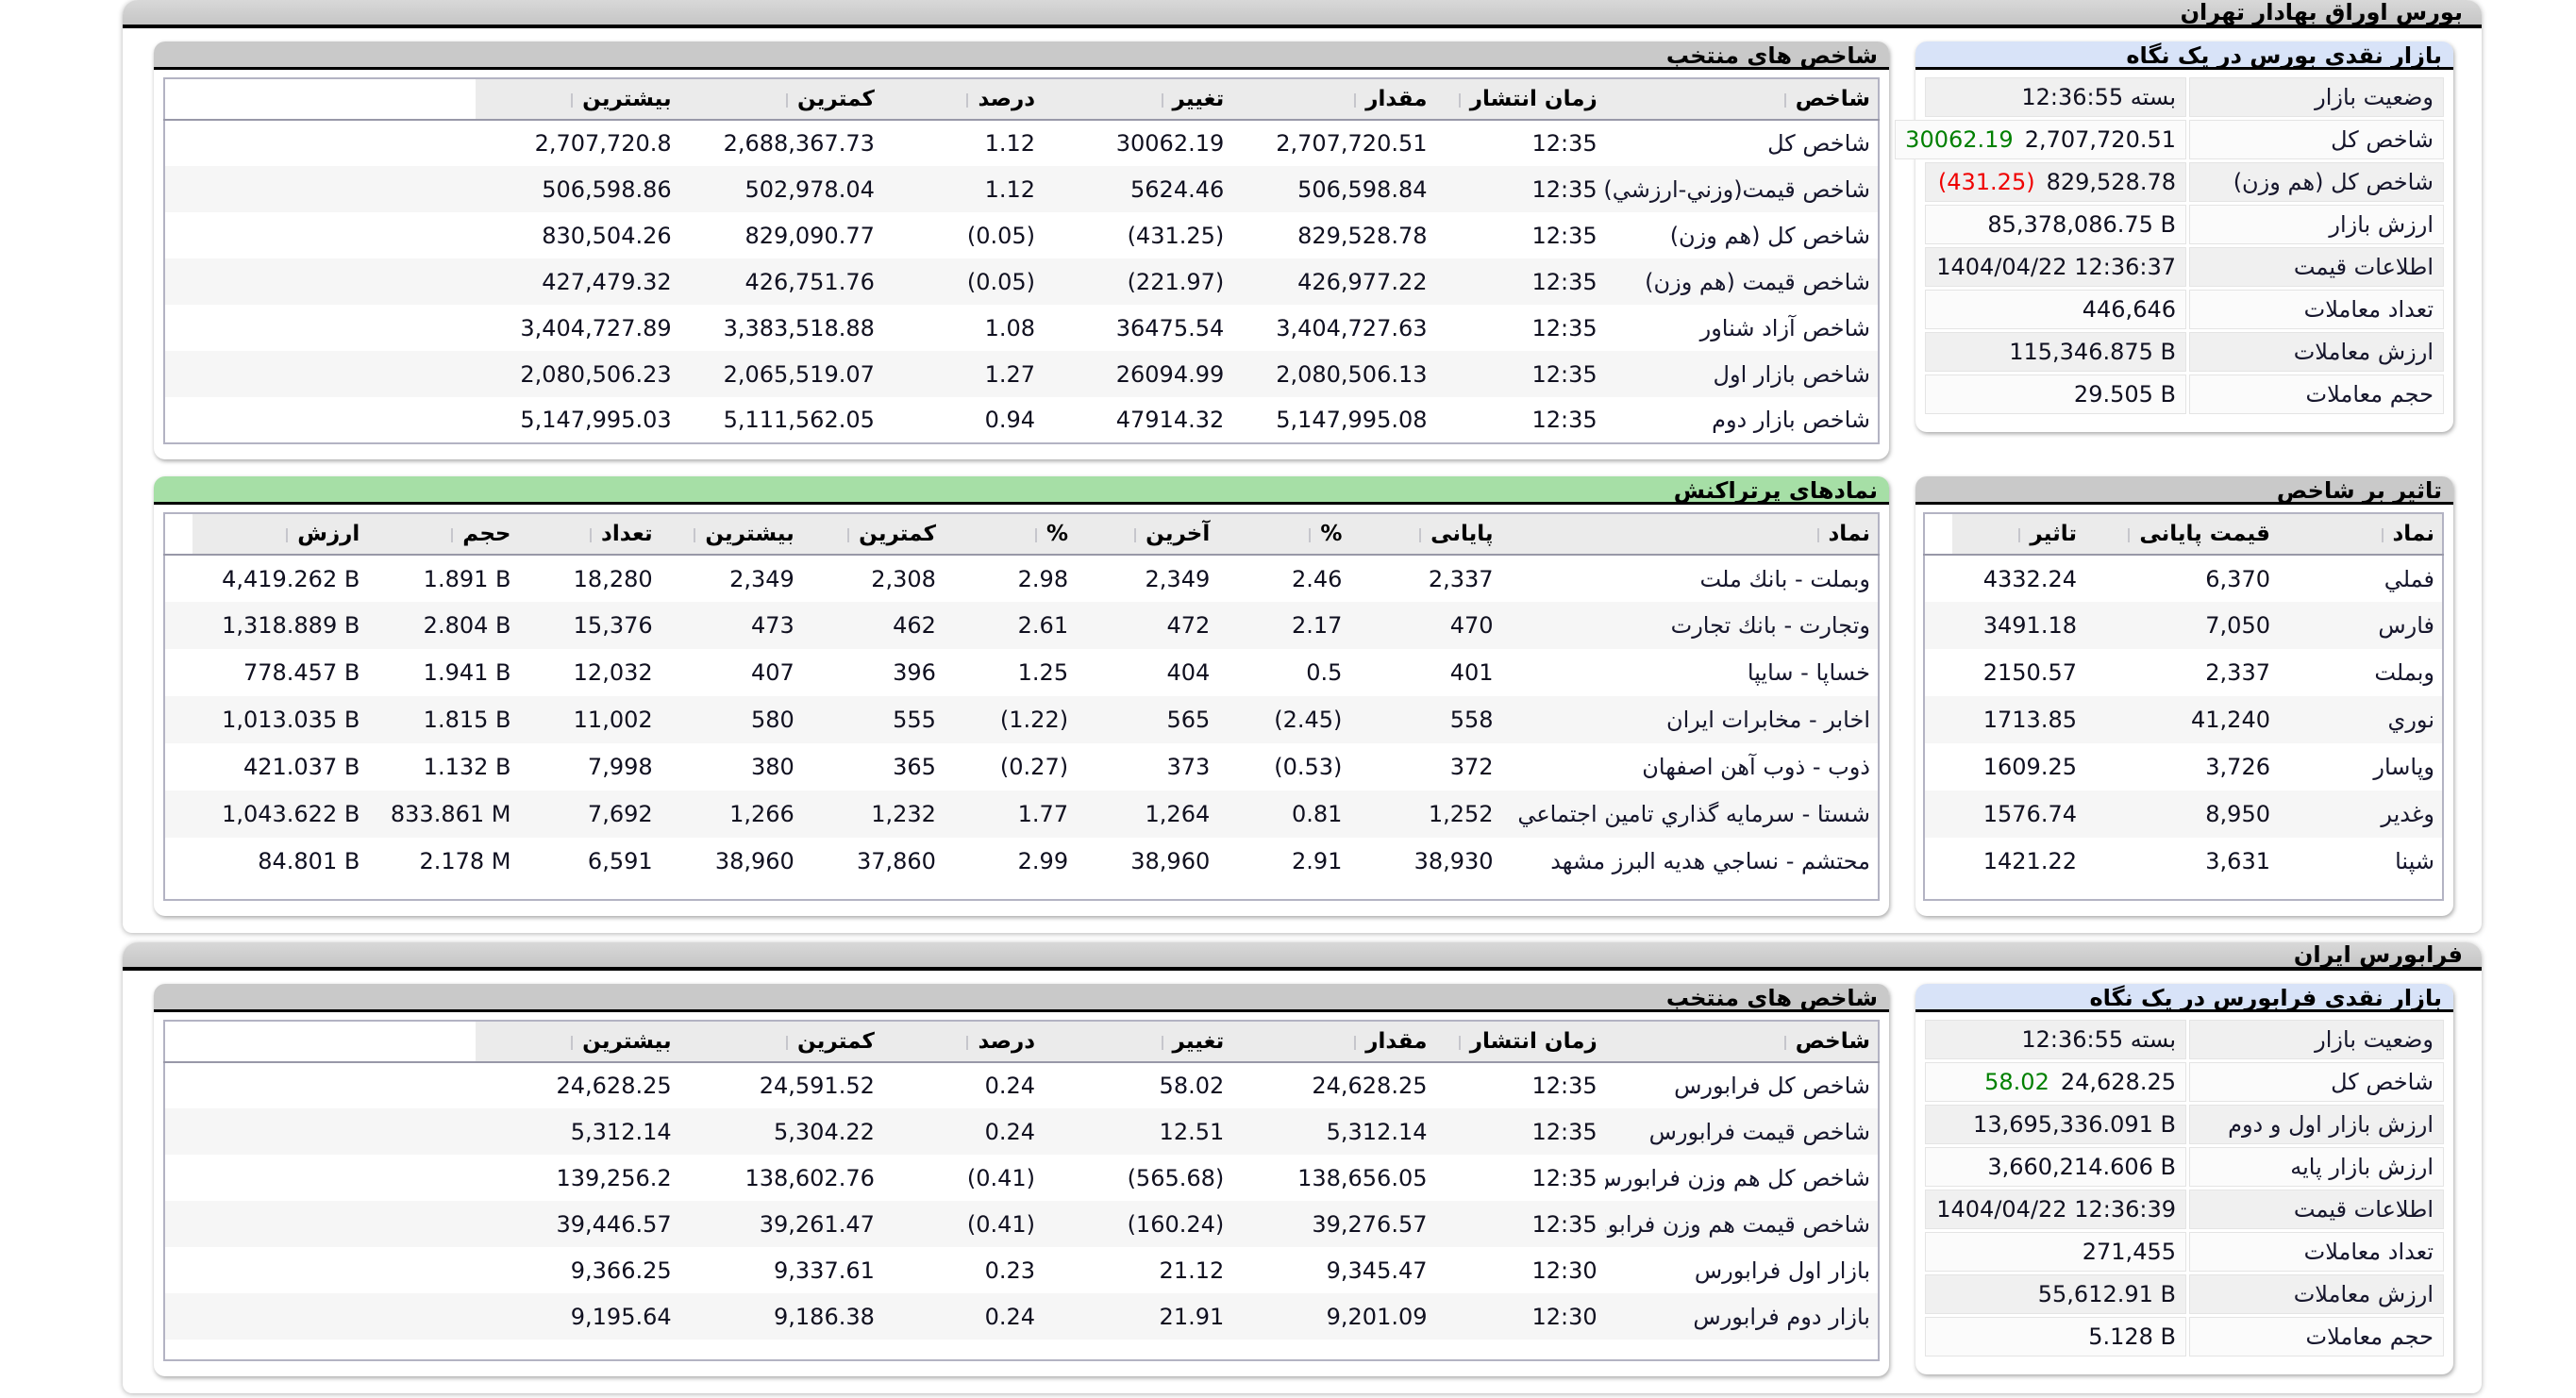  What do you see at coordinates (1425, 535) in the screenshot?
I see `col-header-close: پایانی` at bounding box center [1425, 535].